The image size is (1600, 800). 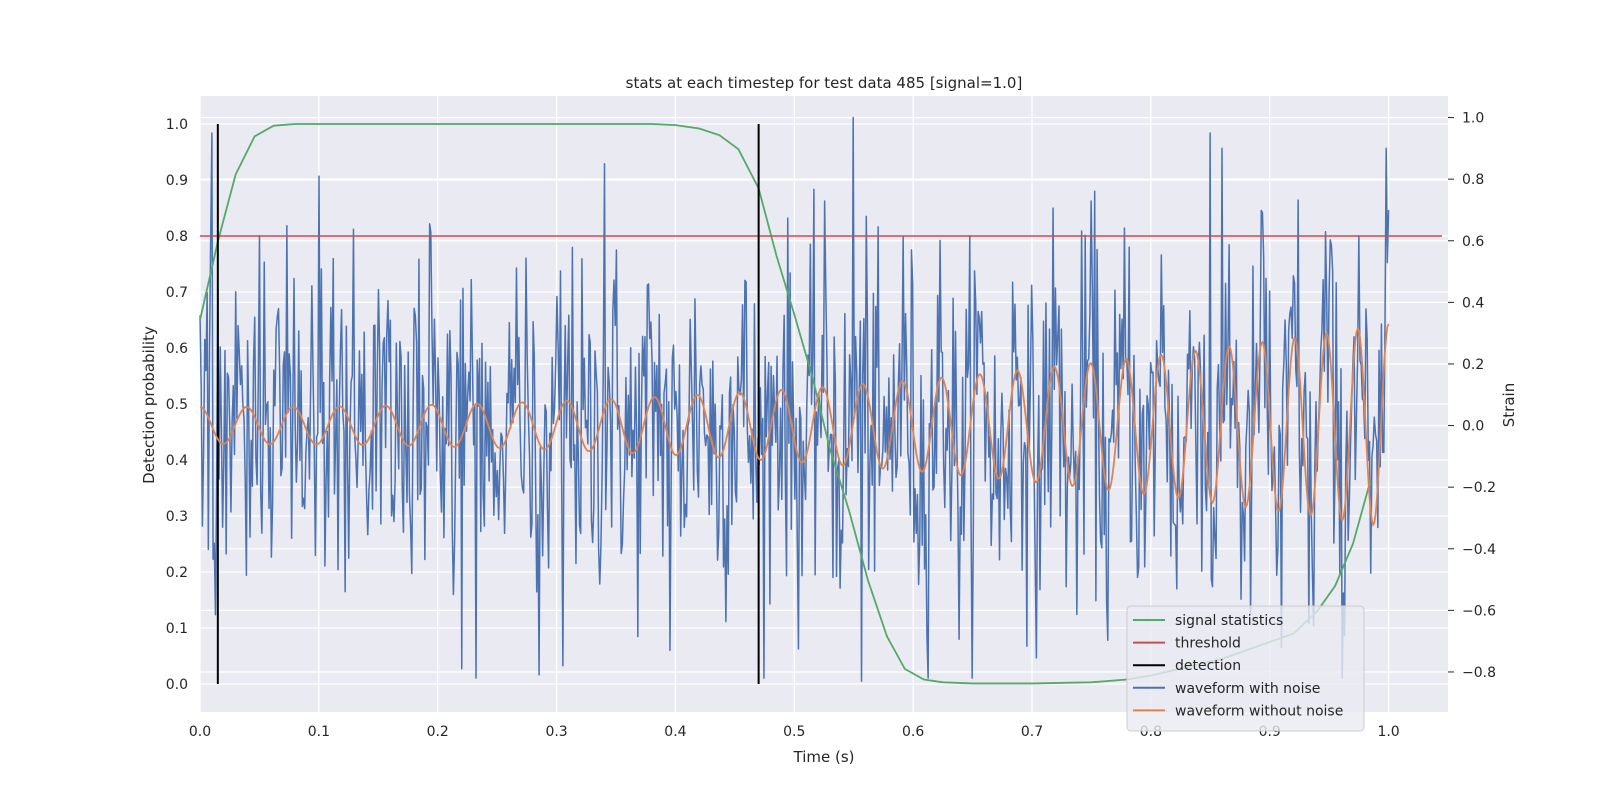 What do you see at coordinates (1479, 550) in the screenshot?
I see `y2-tick-label: −0.4` at bounding box center [1479, 550].